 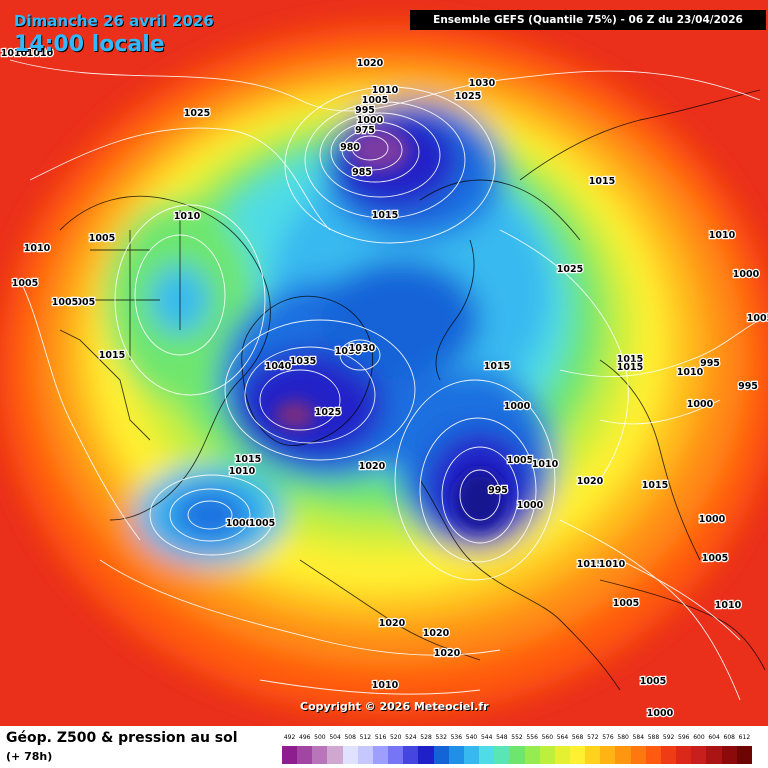 What do you see at coordinates (380, 737) in the screenshot?
I see `scale-label: 516` at bounding box center [380, 737].